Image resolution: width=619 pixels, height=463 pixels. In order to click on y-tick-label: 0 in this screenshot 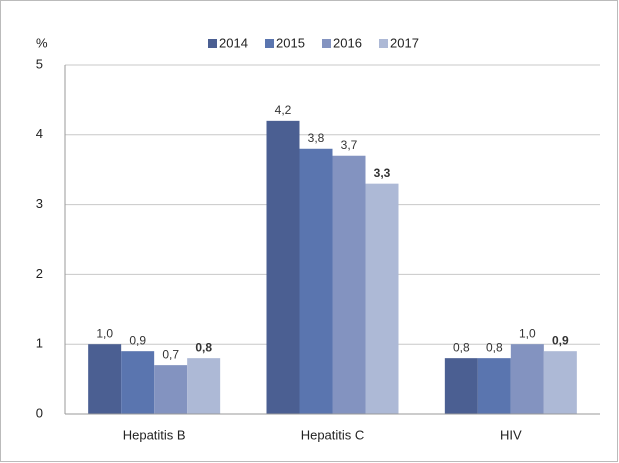, I will do `click(39, 412)`.